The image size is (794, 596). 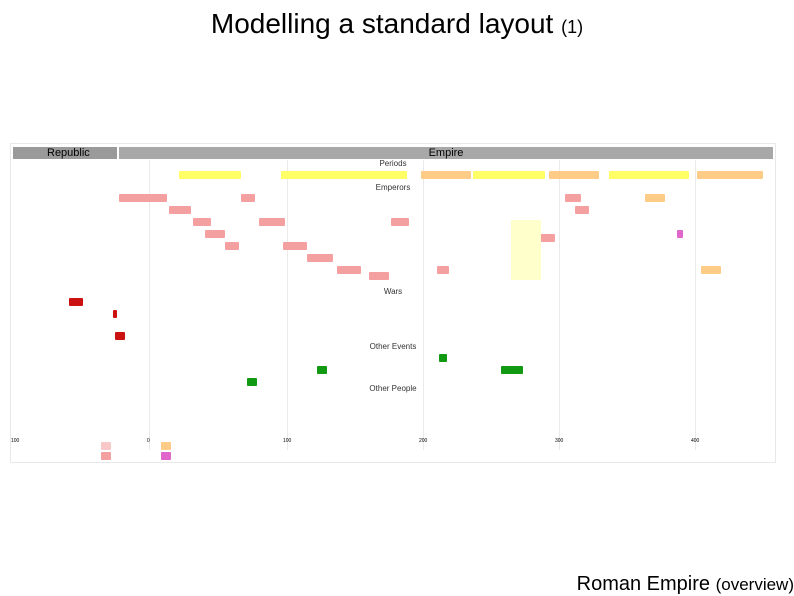 I want to click on events-band-label: Other Events, so click(x=393, y=346).